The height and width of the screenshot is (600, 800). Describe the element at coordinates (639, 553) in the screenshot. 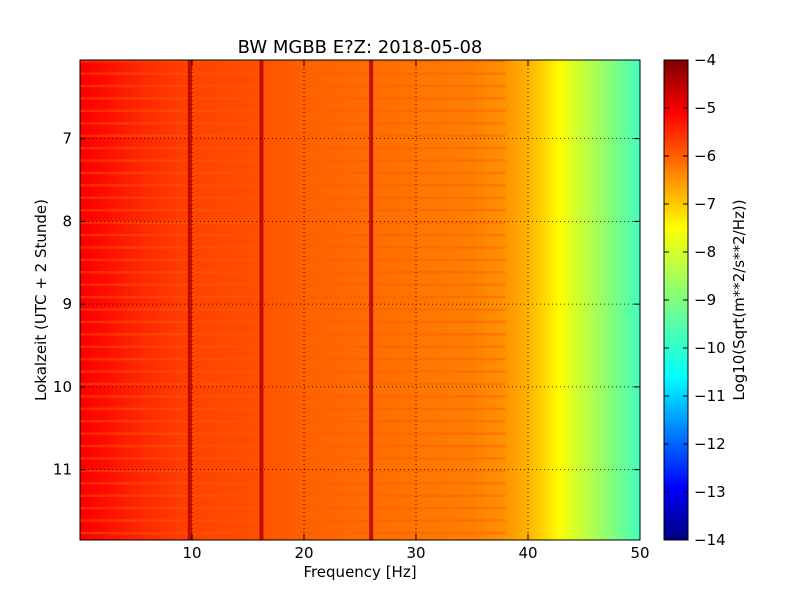

I see `x-axis-tick-label: 50` at that location.